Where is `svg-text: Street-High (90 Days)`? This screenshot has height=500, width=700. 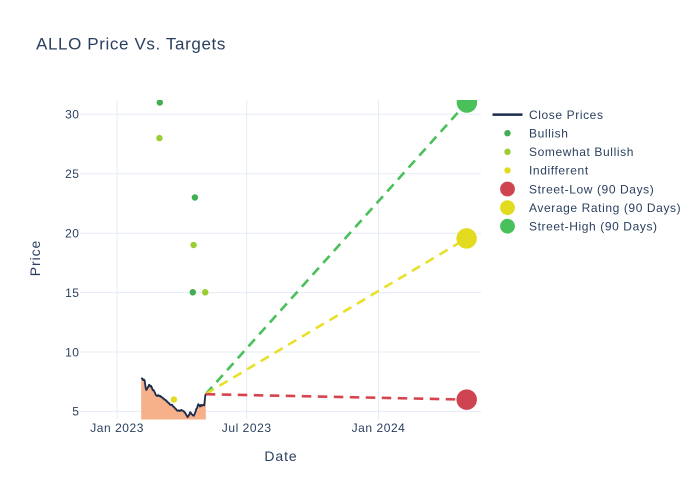 svg-text: Street-High (90 Days) is located at coordinates (593, 227).